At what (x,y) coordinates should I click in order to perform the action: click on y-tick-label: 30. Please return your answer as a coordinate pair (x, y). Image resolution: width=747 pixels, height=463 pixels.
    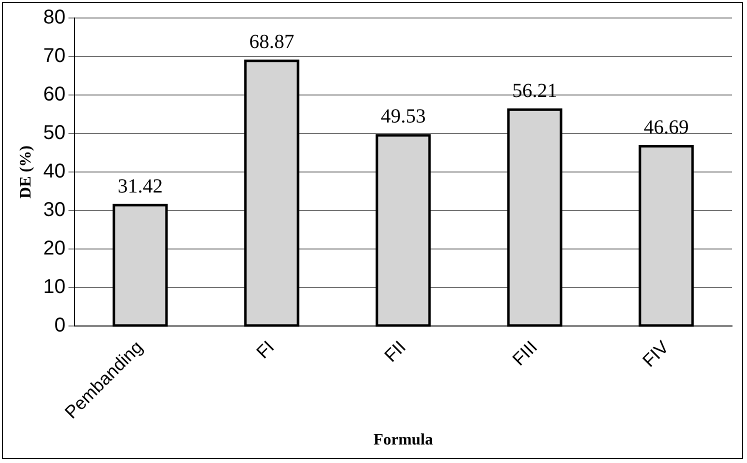
    Looking at the image, I should click on (54, 210).